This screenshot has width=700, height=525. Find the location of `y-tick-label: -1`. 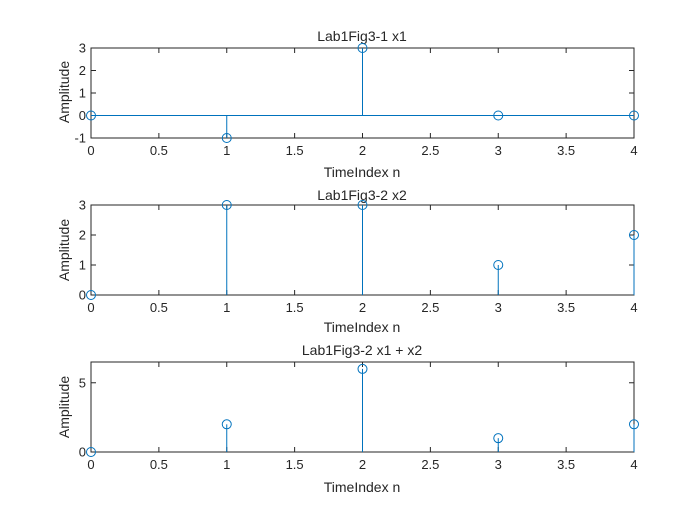

y-tick-label: -1 is located at coordinates (80, 138).